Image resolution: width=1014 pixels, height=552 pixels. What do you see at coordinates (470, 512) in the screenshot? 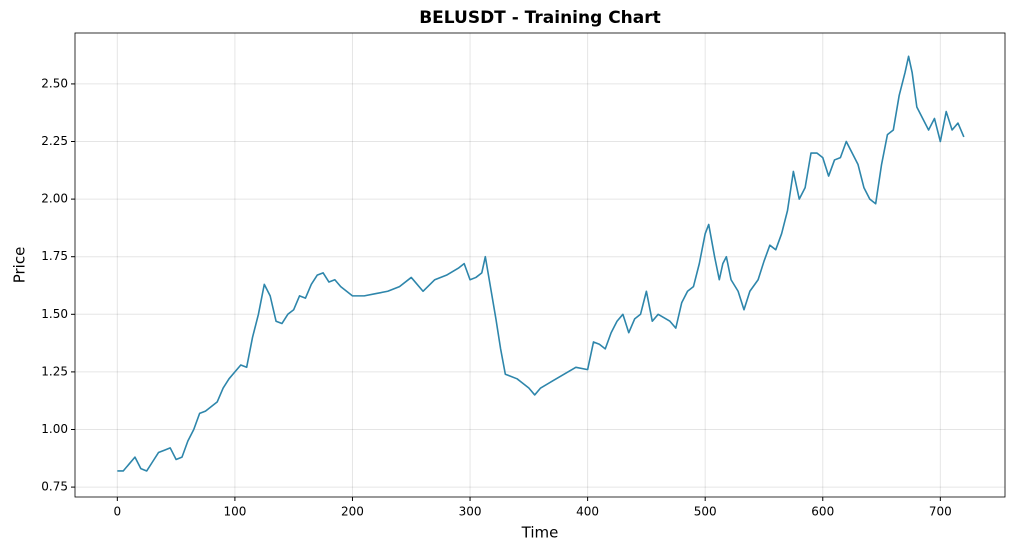
I see `x-tick-label: 300` at bounding box center [470, 512].